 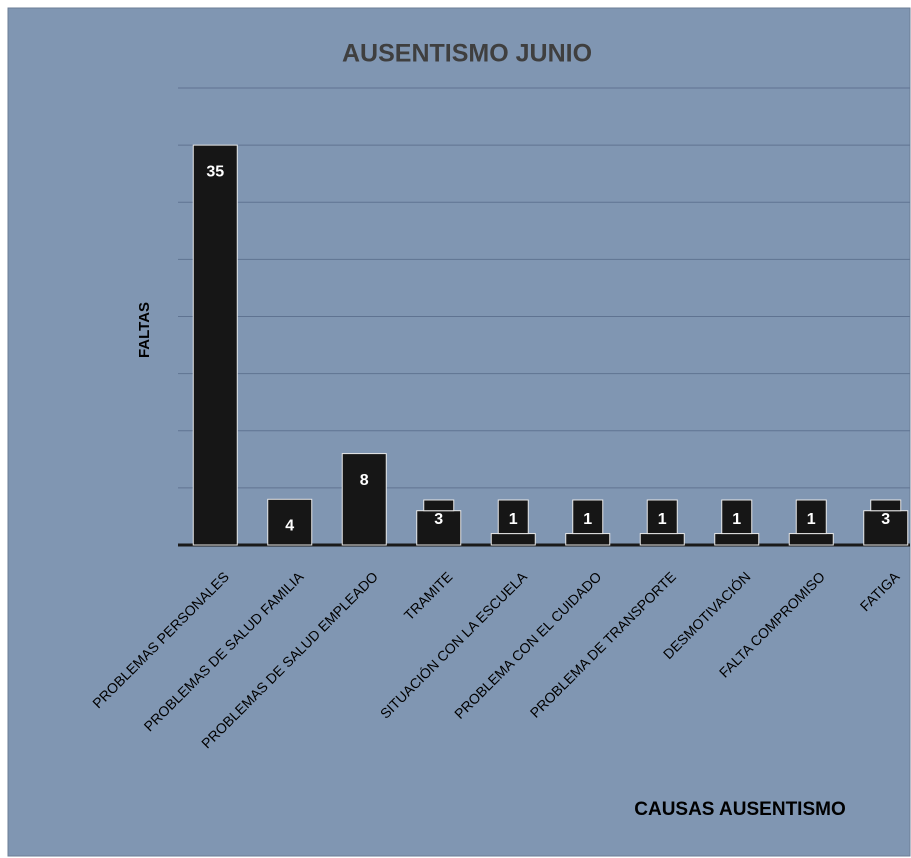 What do you see at coordinates (144, 330) in the screenshot?
I see `y-axis-label: FALTAS` at bounding box center [144, 330].